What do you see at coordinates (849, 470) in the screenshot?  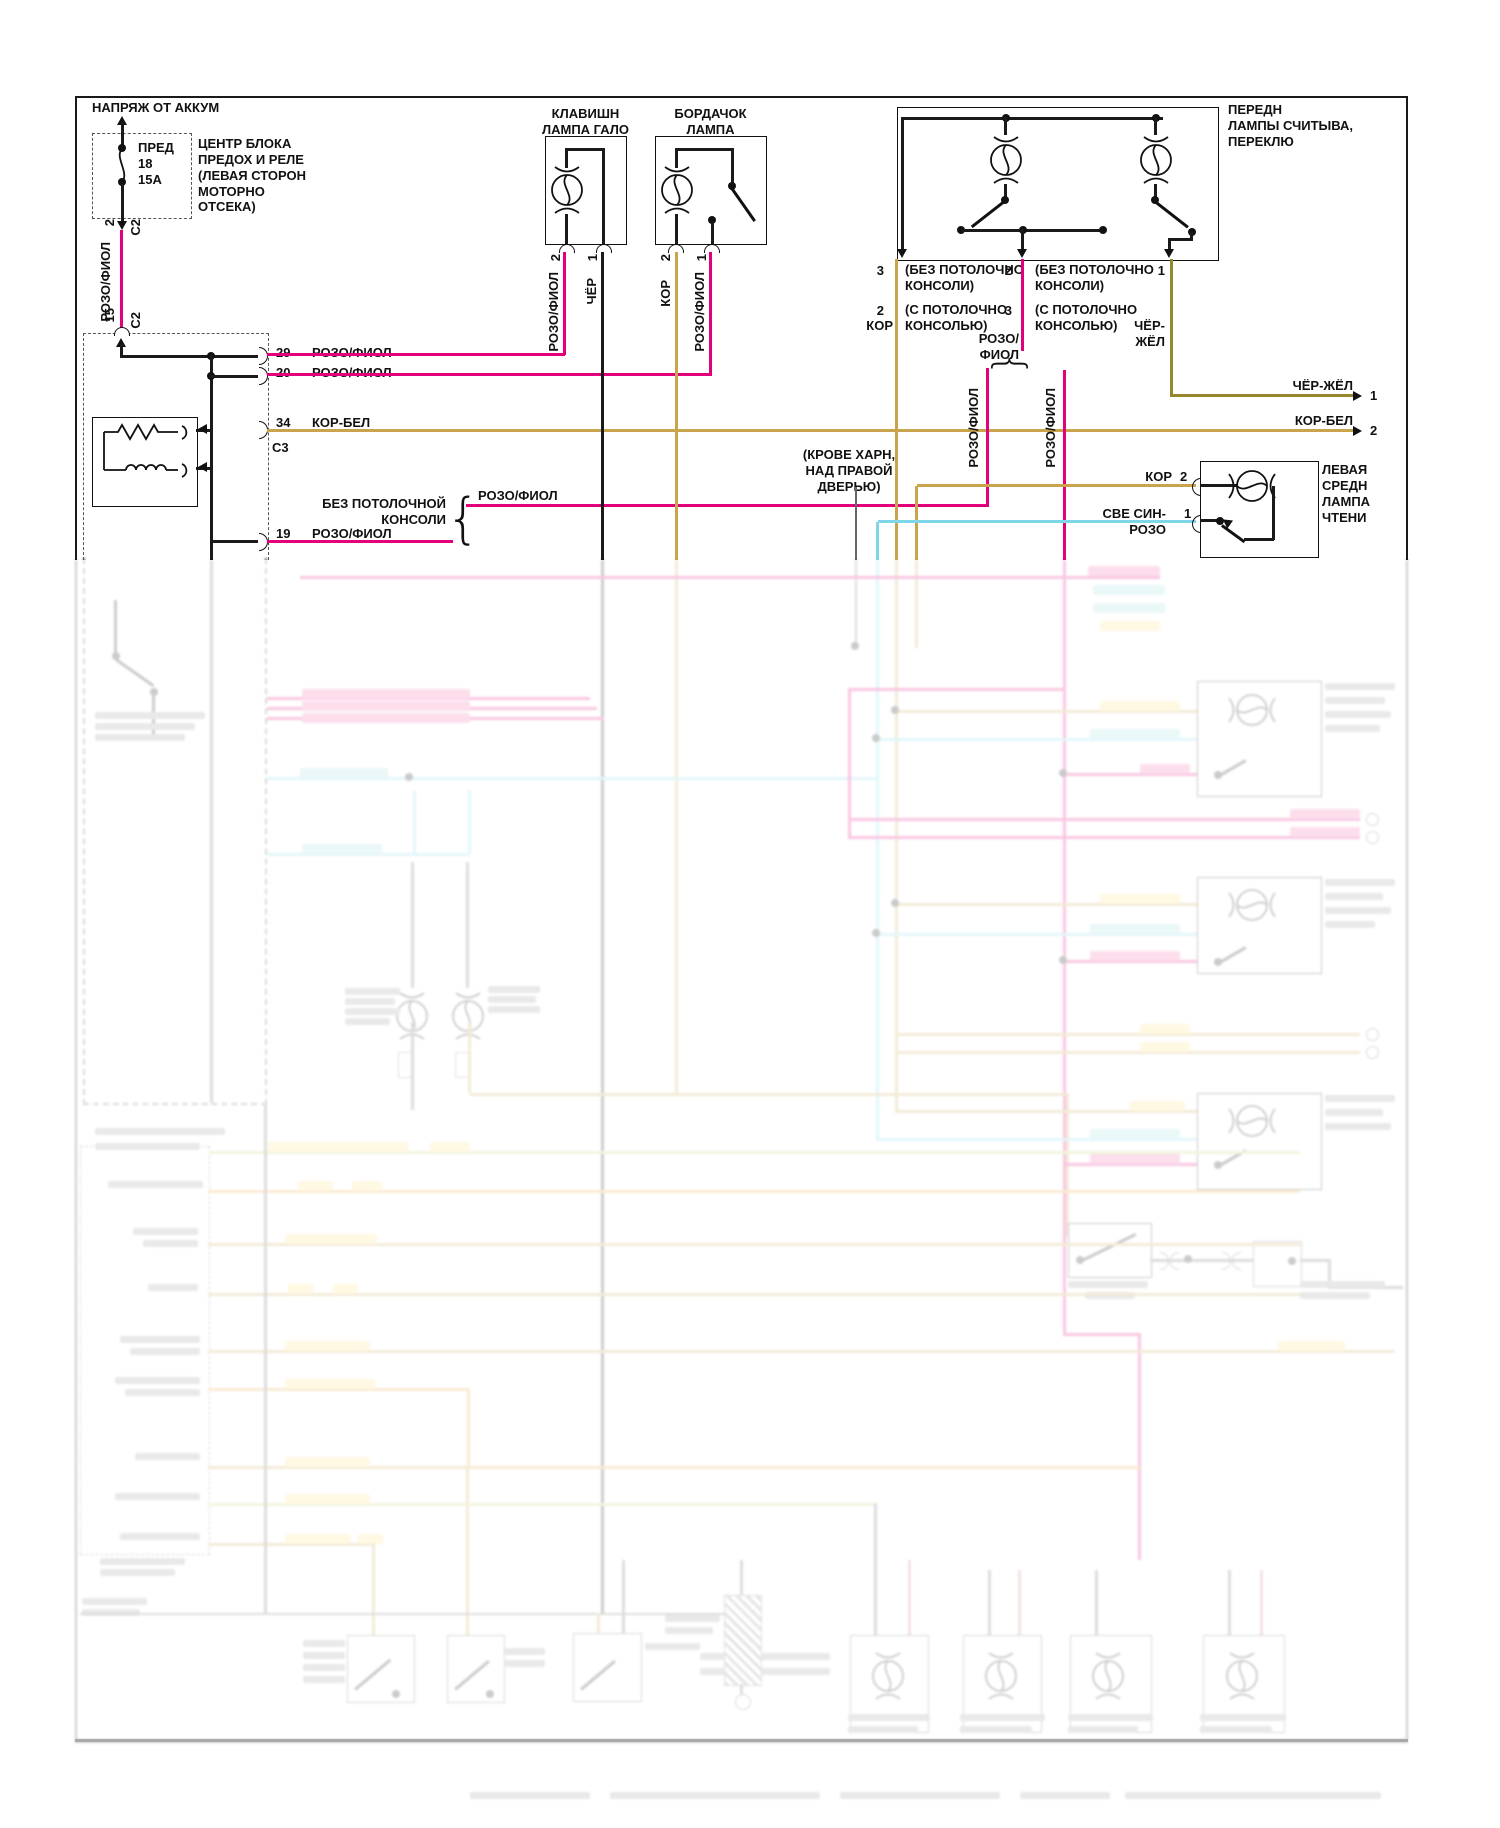 I see `harness-note: (КРОВЕ ХАРН, НАД ПРАВОЙ ДВЕРЬЮ)` at bounding box center [849, 470].